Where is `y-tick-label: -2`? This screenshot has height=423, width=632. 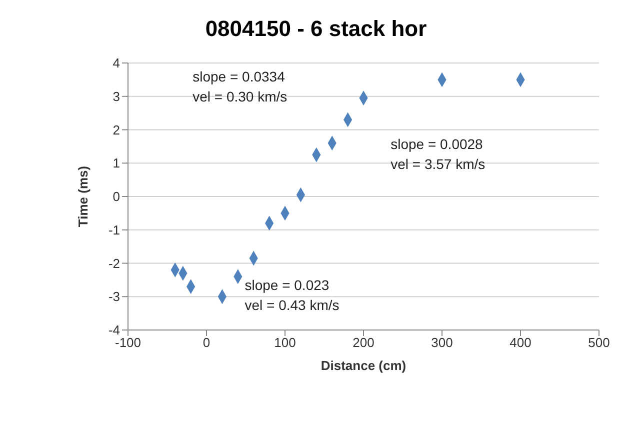
y-tick-label: -2 is located at coordinates (114, 263).